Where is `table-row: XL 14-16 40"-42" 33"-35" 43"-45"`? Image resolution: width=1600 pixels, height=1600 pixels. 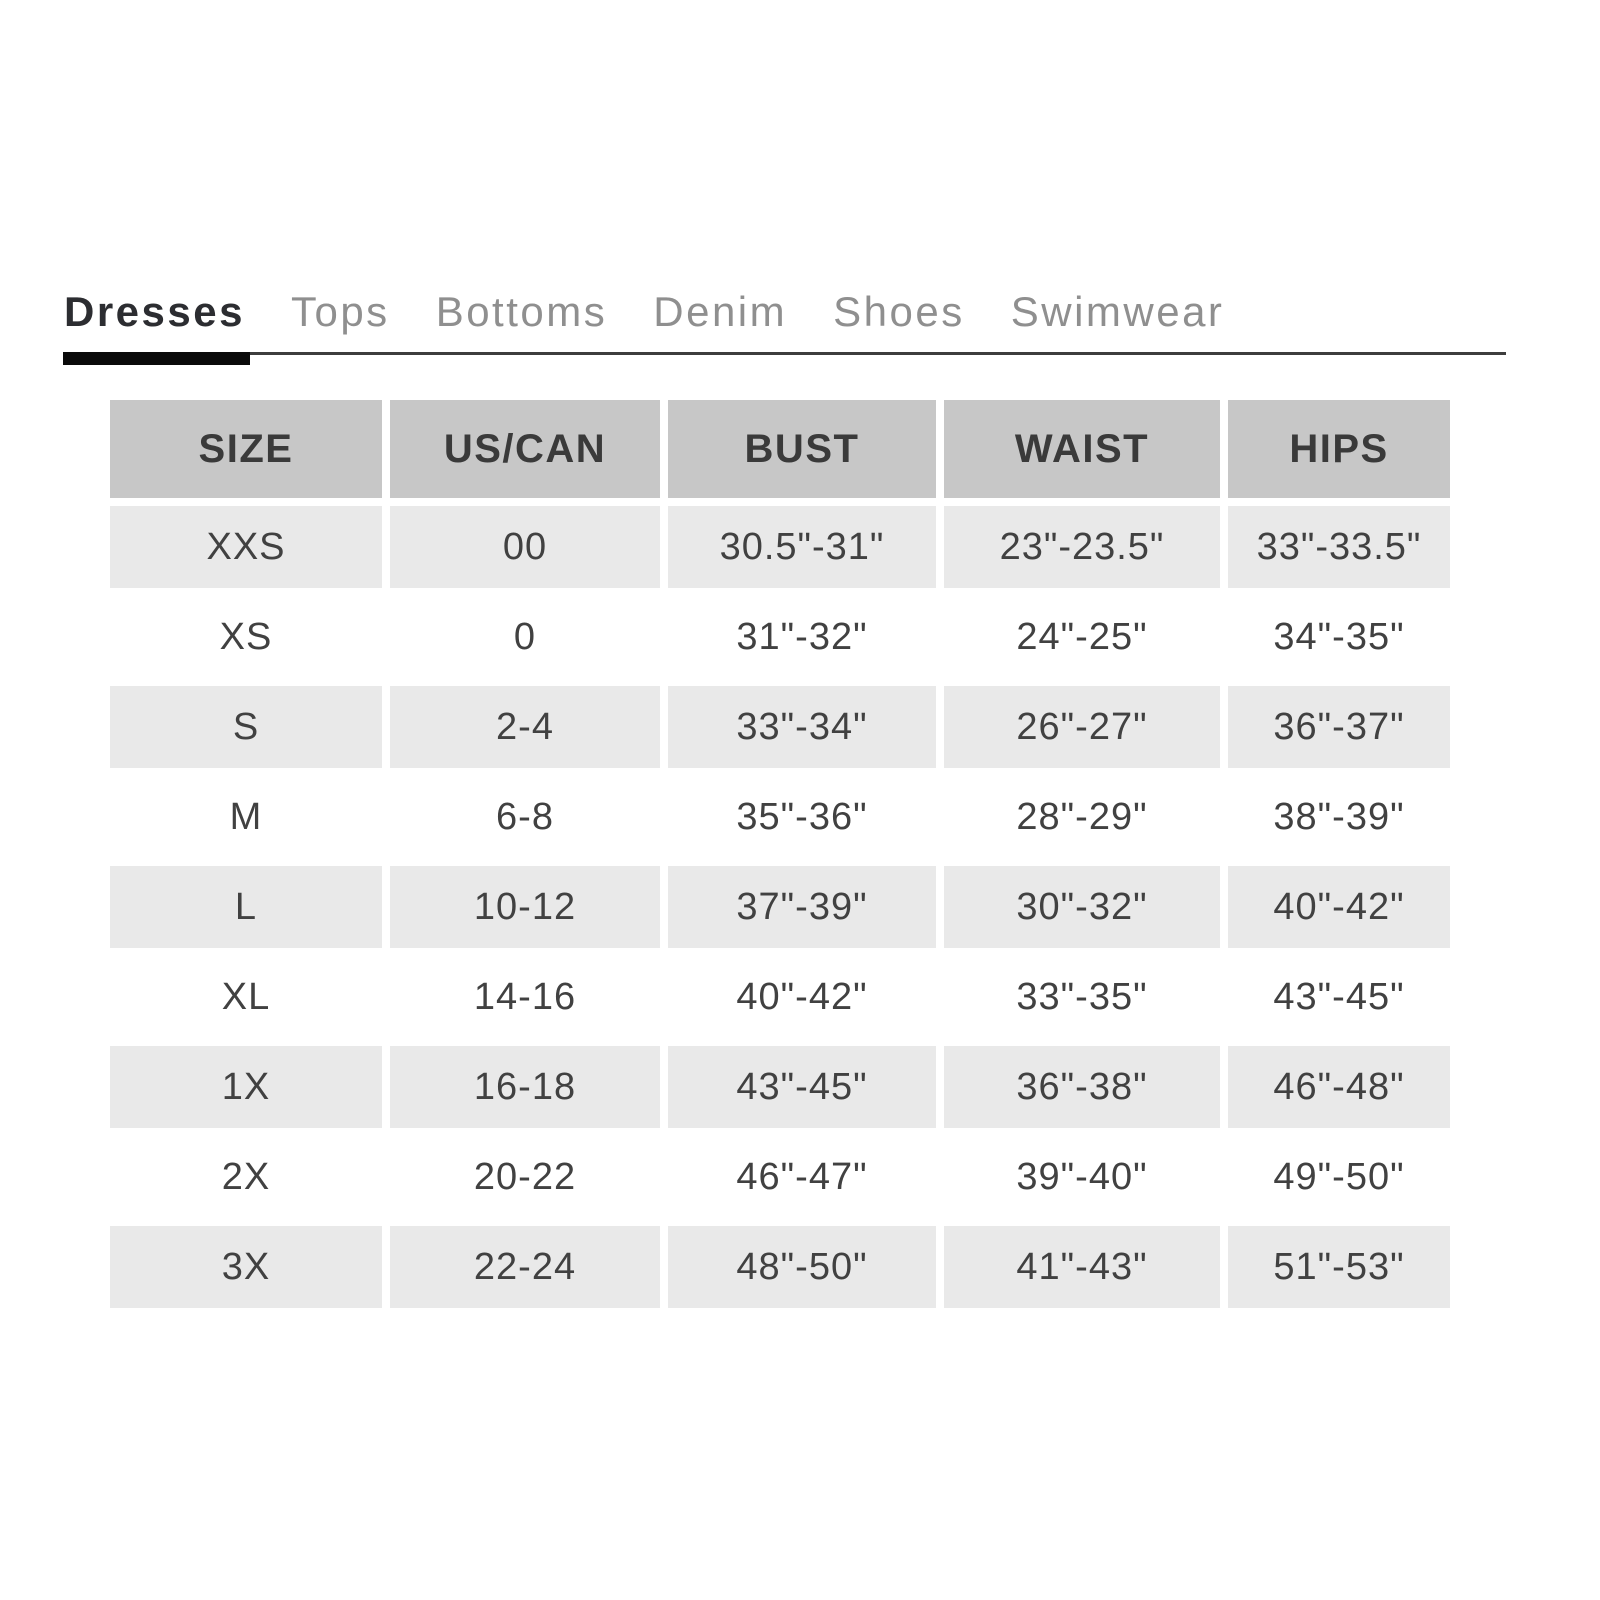
table-row: XL 14-16 40"-42" 33"-35" 43"-45" is located at coordinates (780, 997).